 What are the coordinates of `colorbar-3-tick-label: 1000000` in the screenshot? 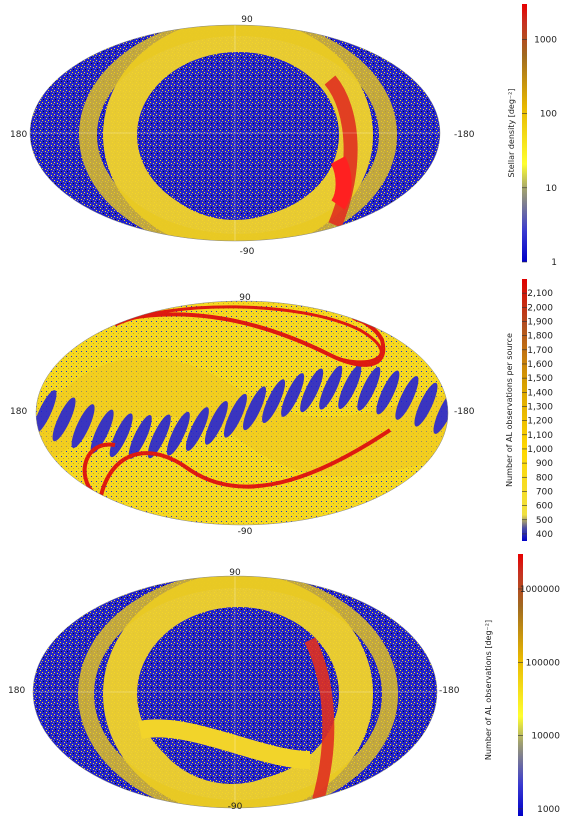 It's located at (540, 590).